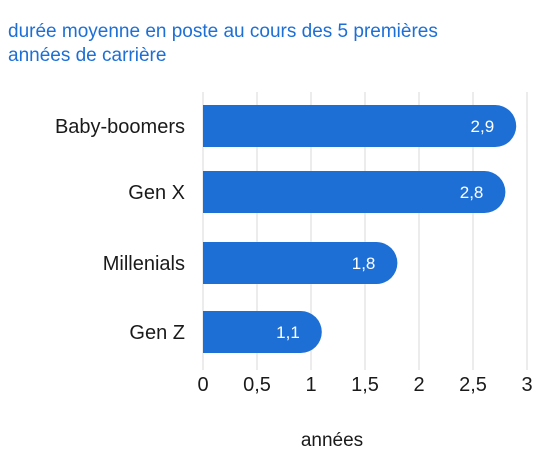  I want to click on bar-gen-z, so click(262, 332).